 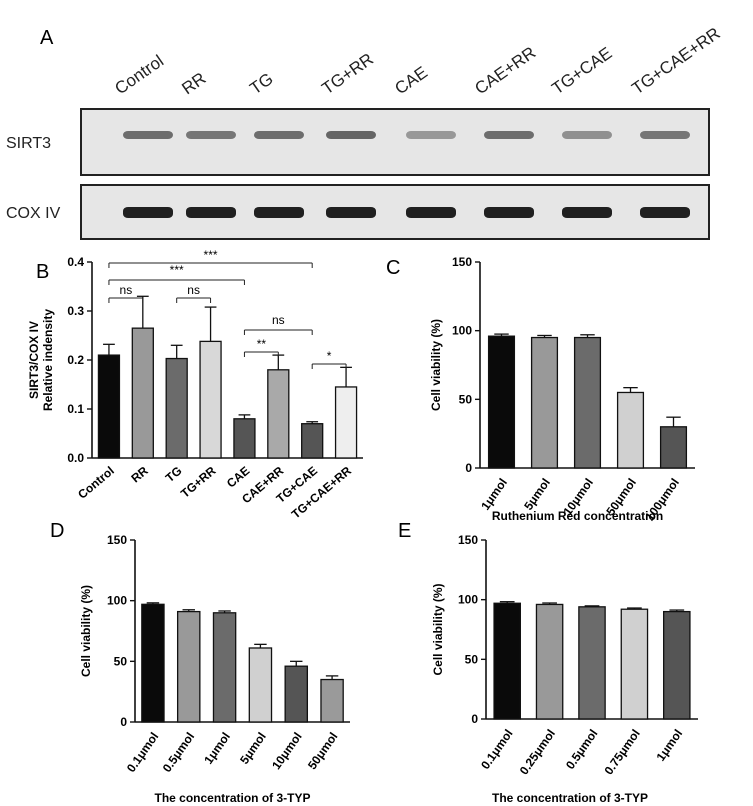 What do you see at coordinates (48, 360) in the screenshot?
I see `y-axis-title: Relative indensity` at bounding box center [48, 360].